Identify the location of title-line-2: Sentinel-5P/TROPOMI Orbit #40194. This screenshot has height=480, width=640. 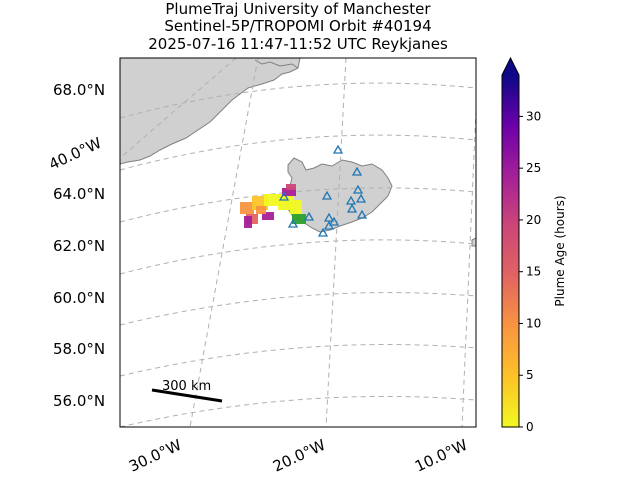
(297, 26).